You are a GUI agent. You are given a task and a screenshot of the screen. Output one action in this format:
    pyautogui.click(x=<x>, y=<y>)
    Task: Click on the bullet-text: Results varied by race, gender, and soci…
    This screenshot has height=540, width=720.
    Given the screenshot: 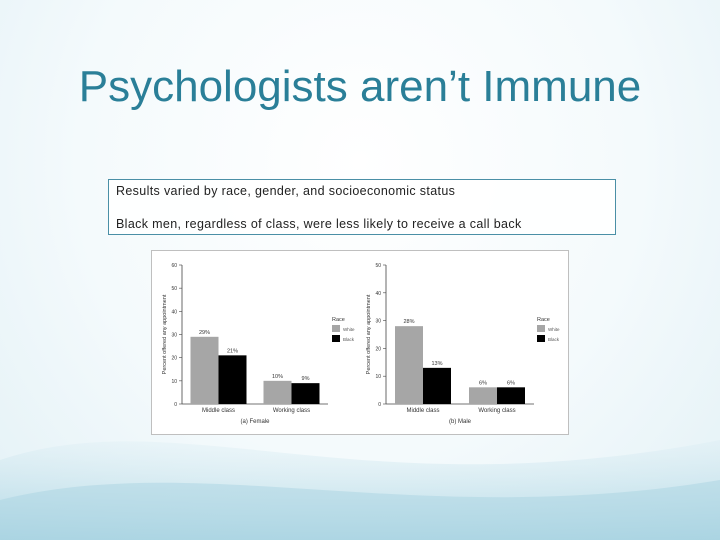 What is the action you would take?
    pyautogui.click(x=286, y=191)
    